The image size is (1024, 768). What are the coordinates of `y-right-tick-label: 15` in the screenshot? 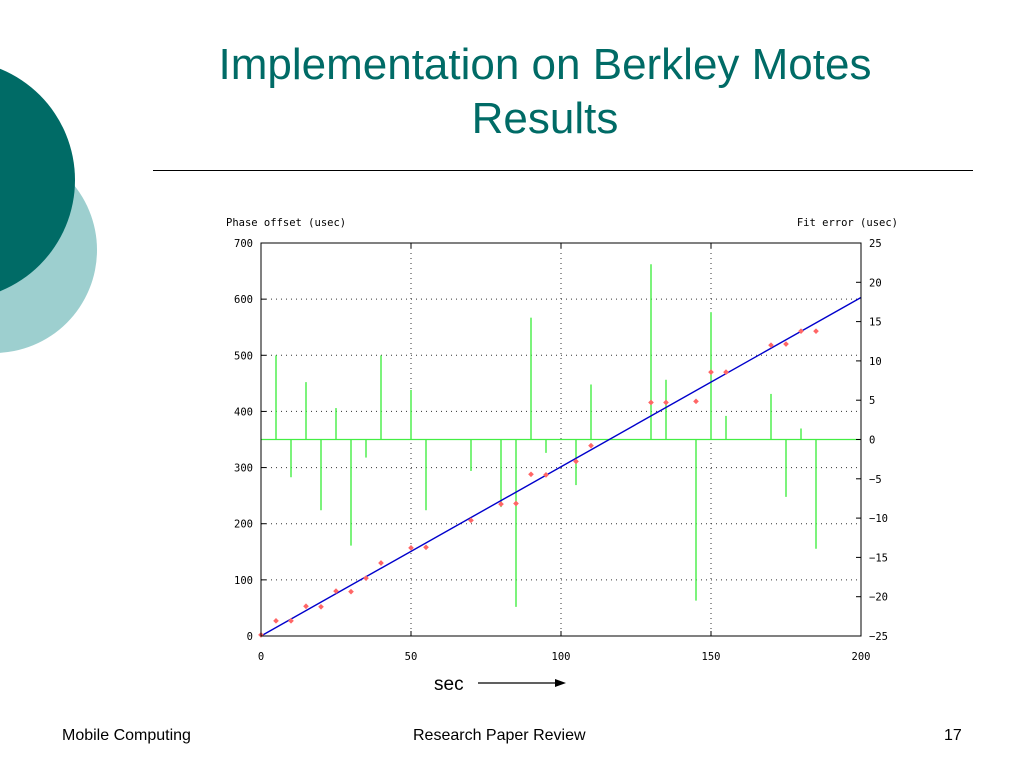 It's located at (875, 323).